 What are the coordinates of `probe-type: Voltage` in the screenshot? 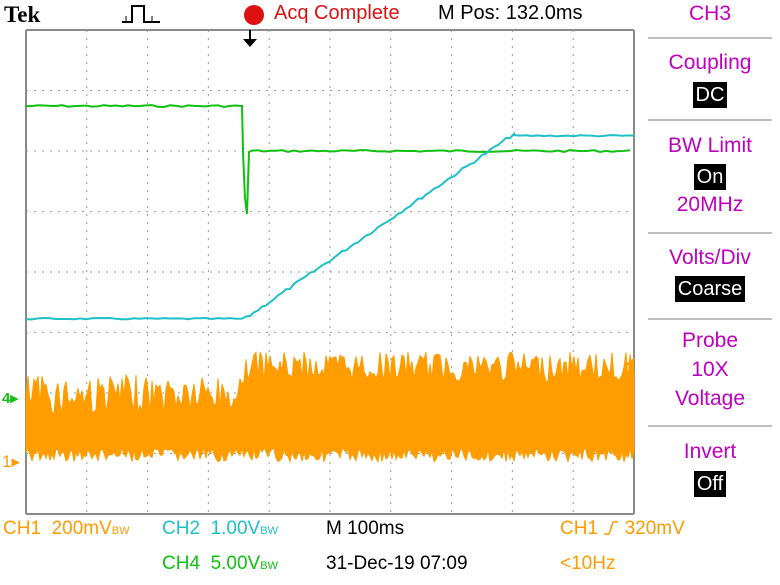 It's located at (710, 398).